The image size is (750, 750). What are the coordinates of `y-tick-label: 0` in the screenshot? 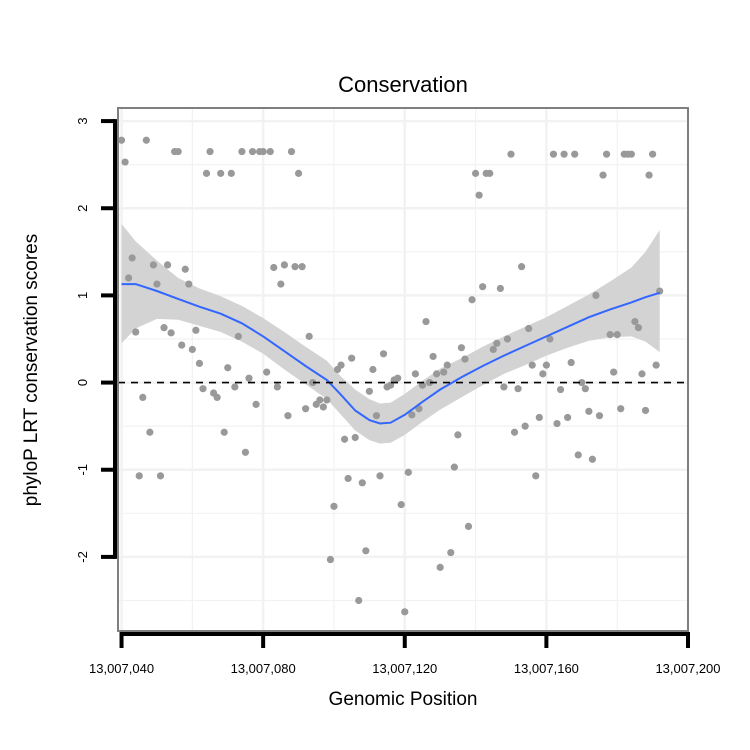 It's located at (82, 382).